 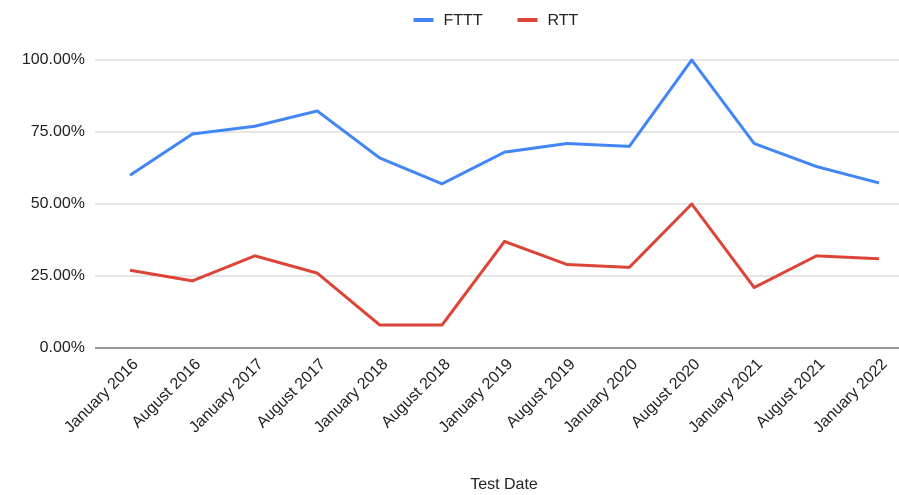 I want to click on x-tick-label: January 2016, so click(x=101, y=396).